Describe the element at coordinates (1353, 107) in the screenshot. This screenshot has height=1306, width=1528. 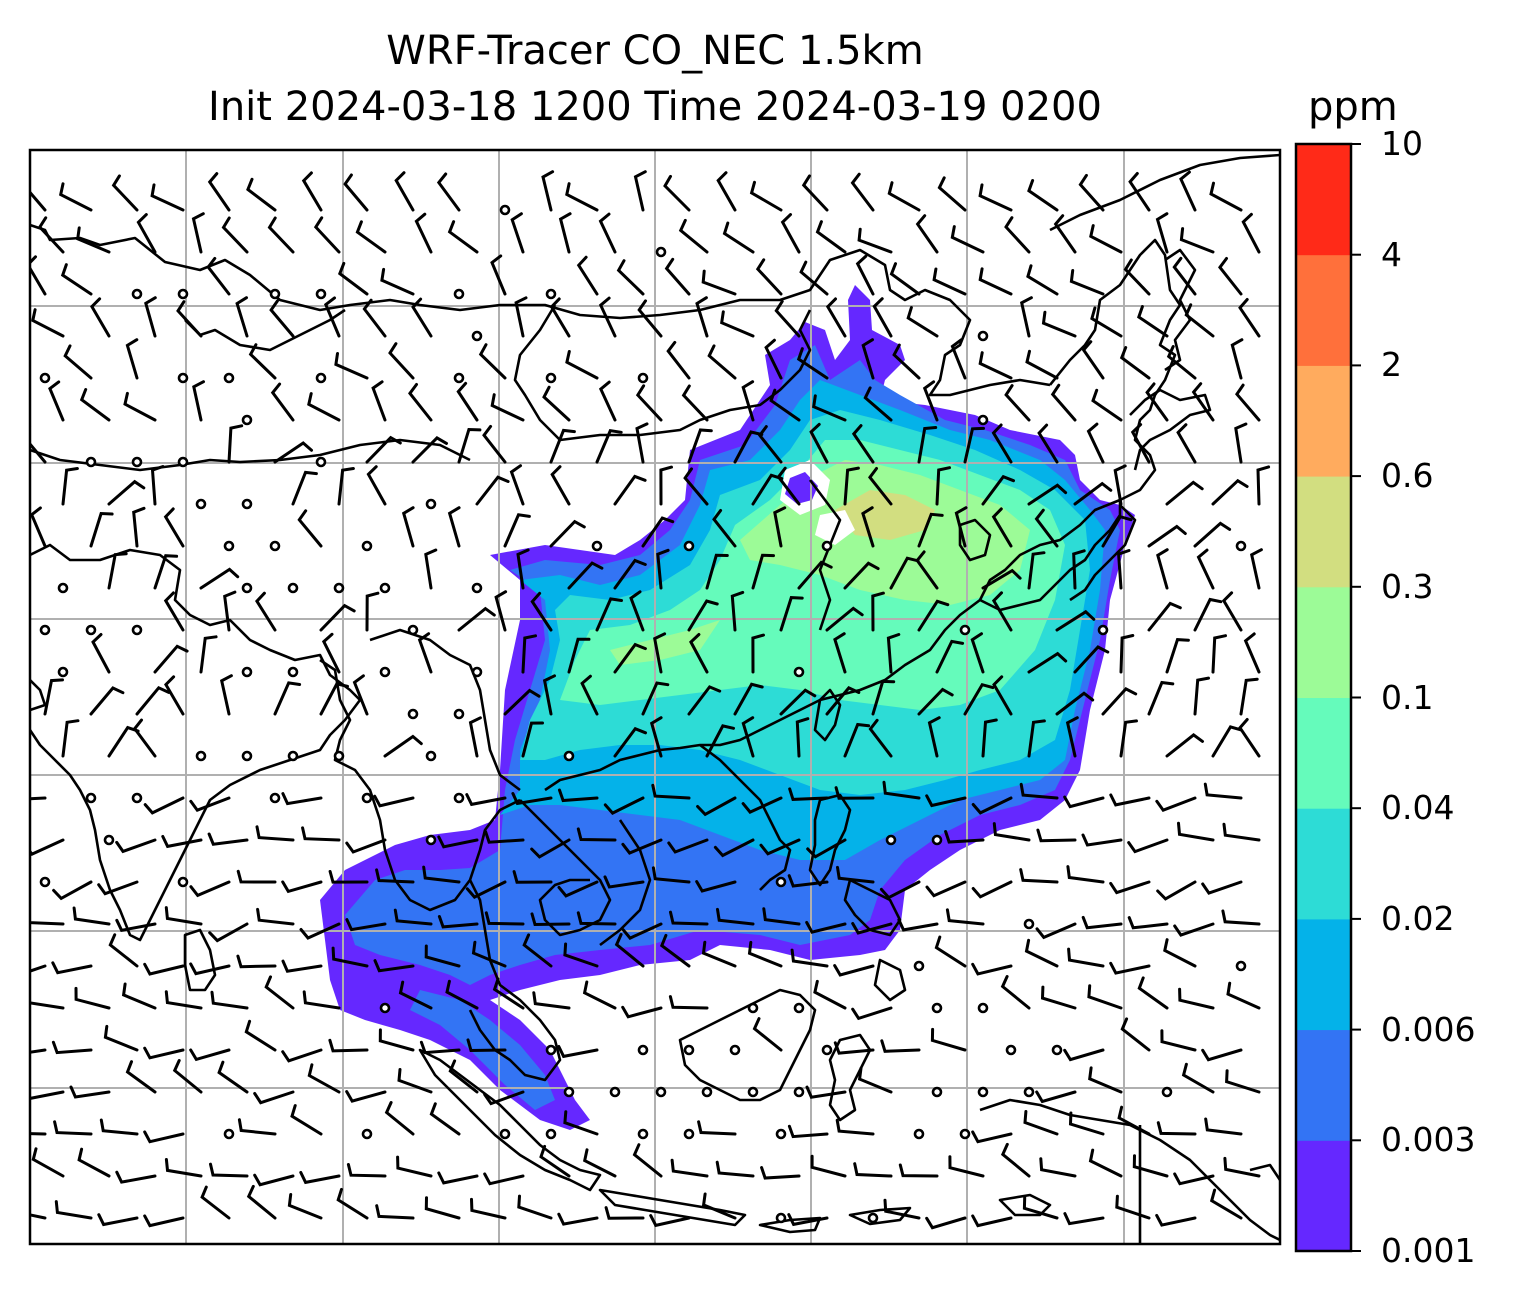
I see `colorbar-unit: ppm` at that location.